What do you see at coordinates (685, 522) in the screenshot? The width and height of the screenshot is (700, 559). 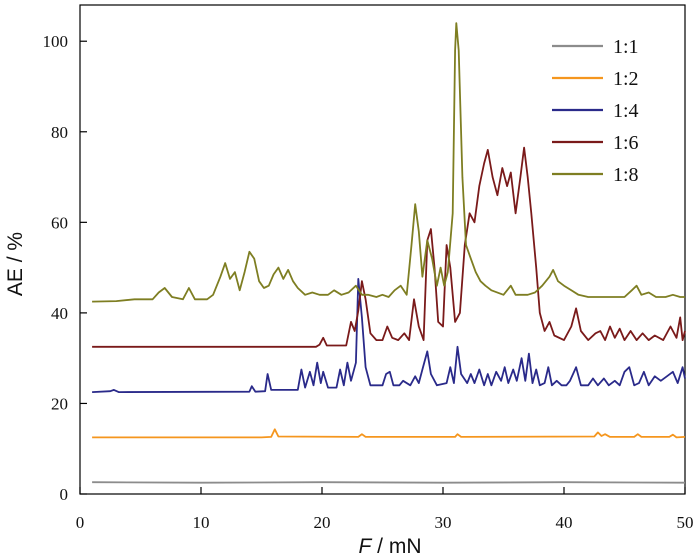 I see `x-tick-label: 50` at bounding box center [685, 522].